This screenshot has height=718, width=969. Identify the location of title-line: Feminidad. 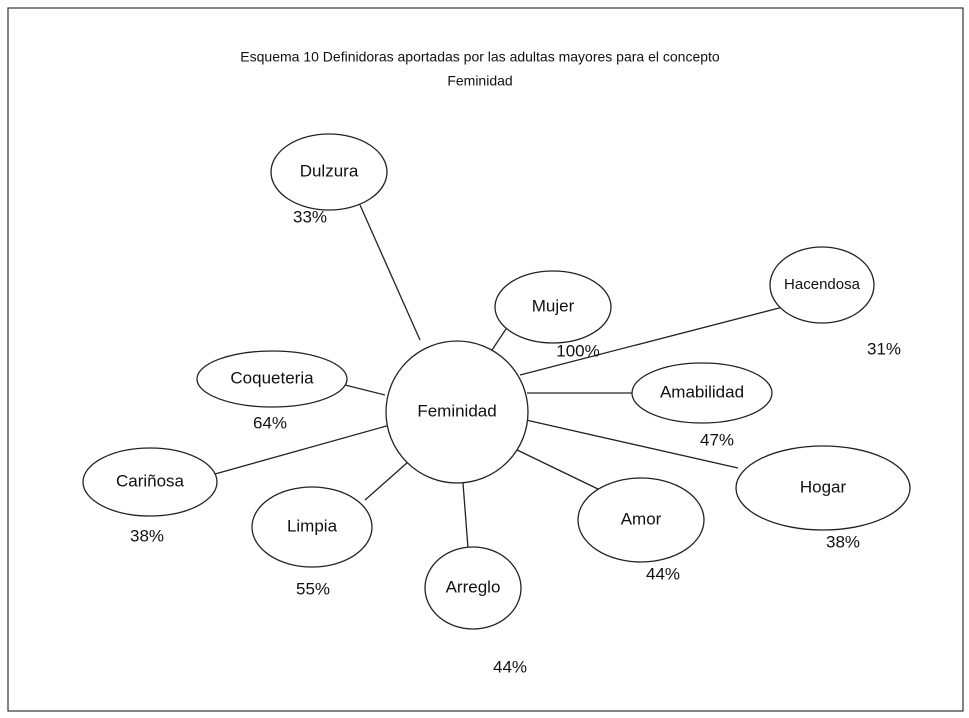
(479, 81).